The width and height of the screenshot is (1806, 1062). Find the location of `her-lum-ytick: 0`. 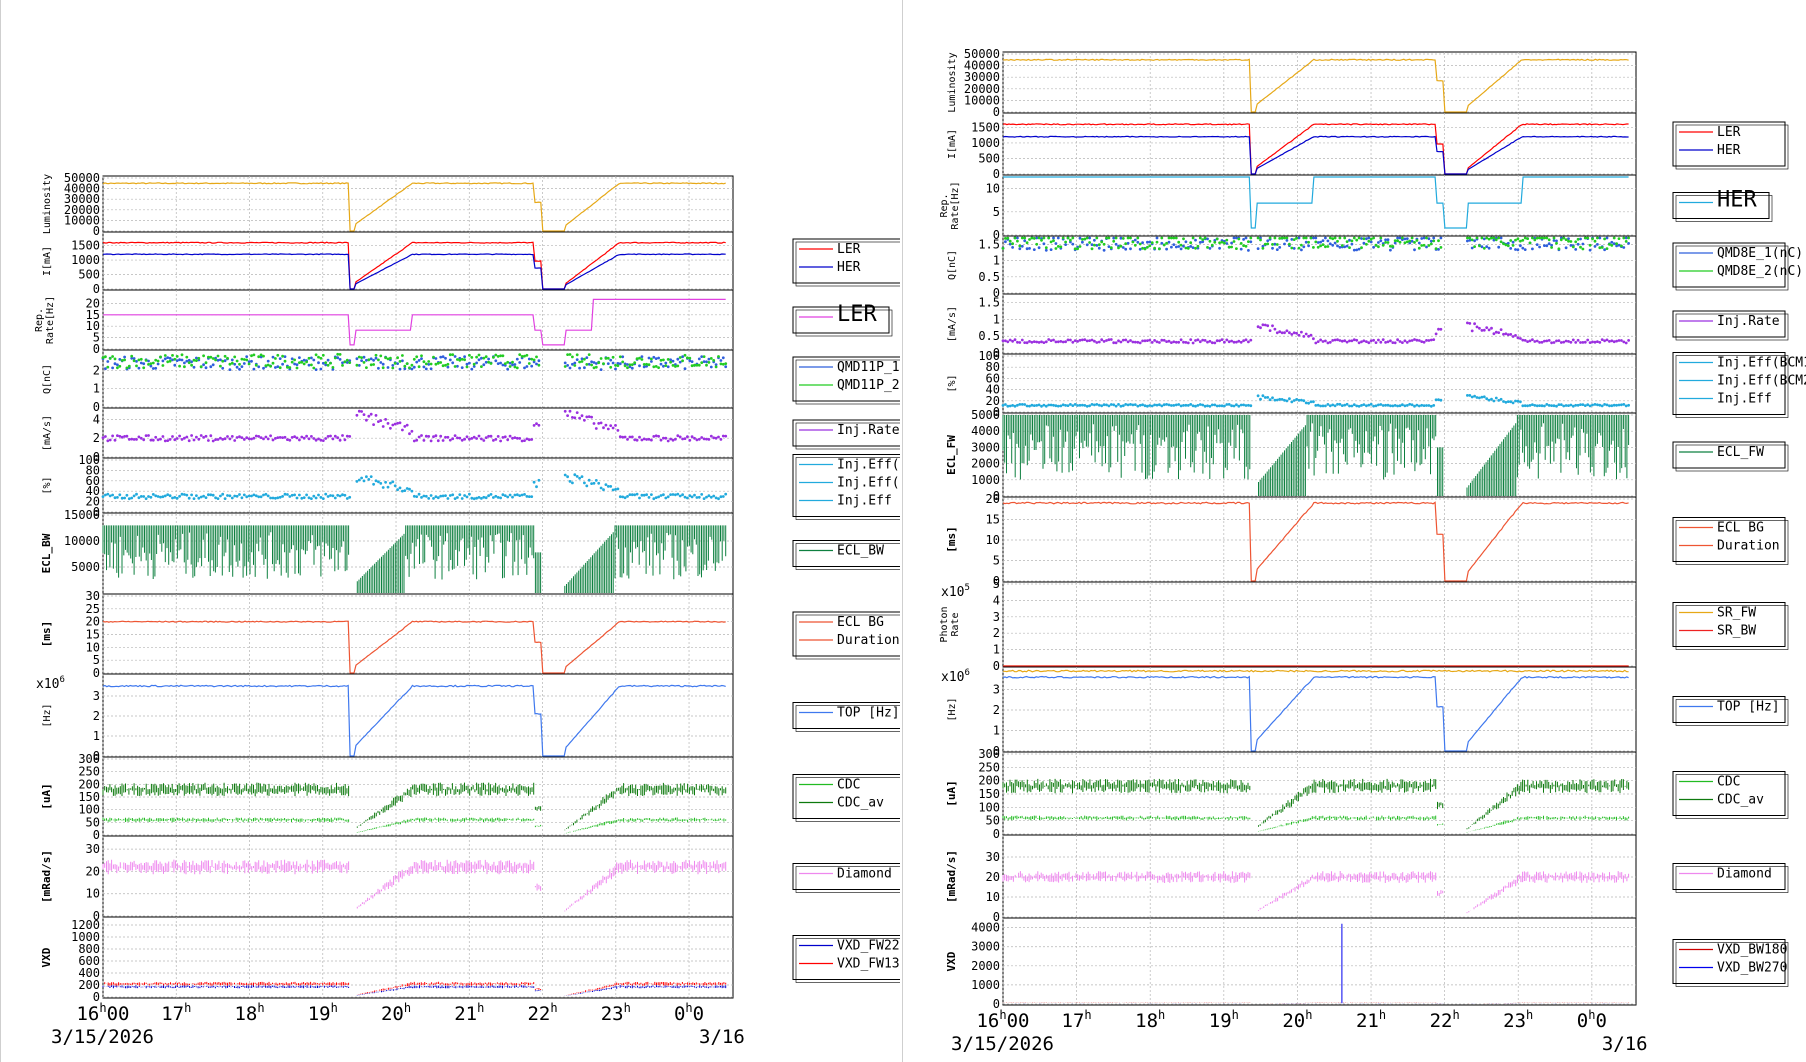

her-lum-ytick: 0 is located at coordinates (996, 112).